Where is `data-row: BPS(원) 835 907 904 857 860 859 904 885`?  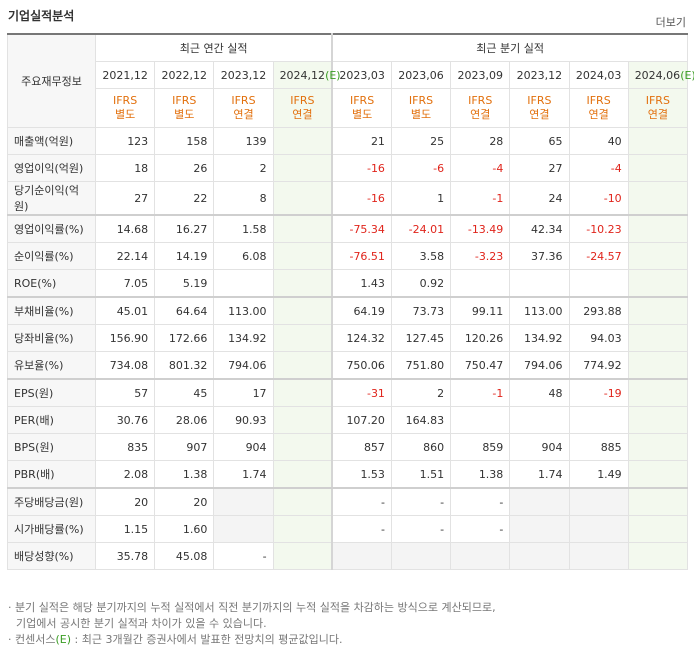 data-row: BPS(원) 835 907 904 857 860 859 904 885 is located at coordinates (348, 447).